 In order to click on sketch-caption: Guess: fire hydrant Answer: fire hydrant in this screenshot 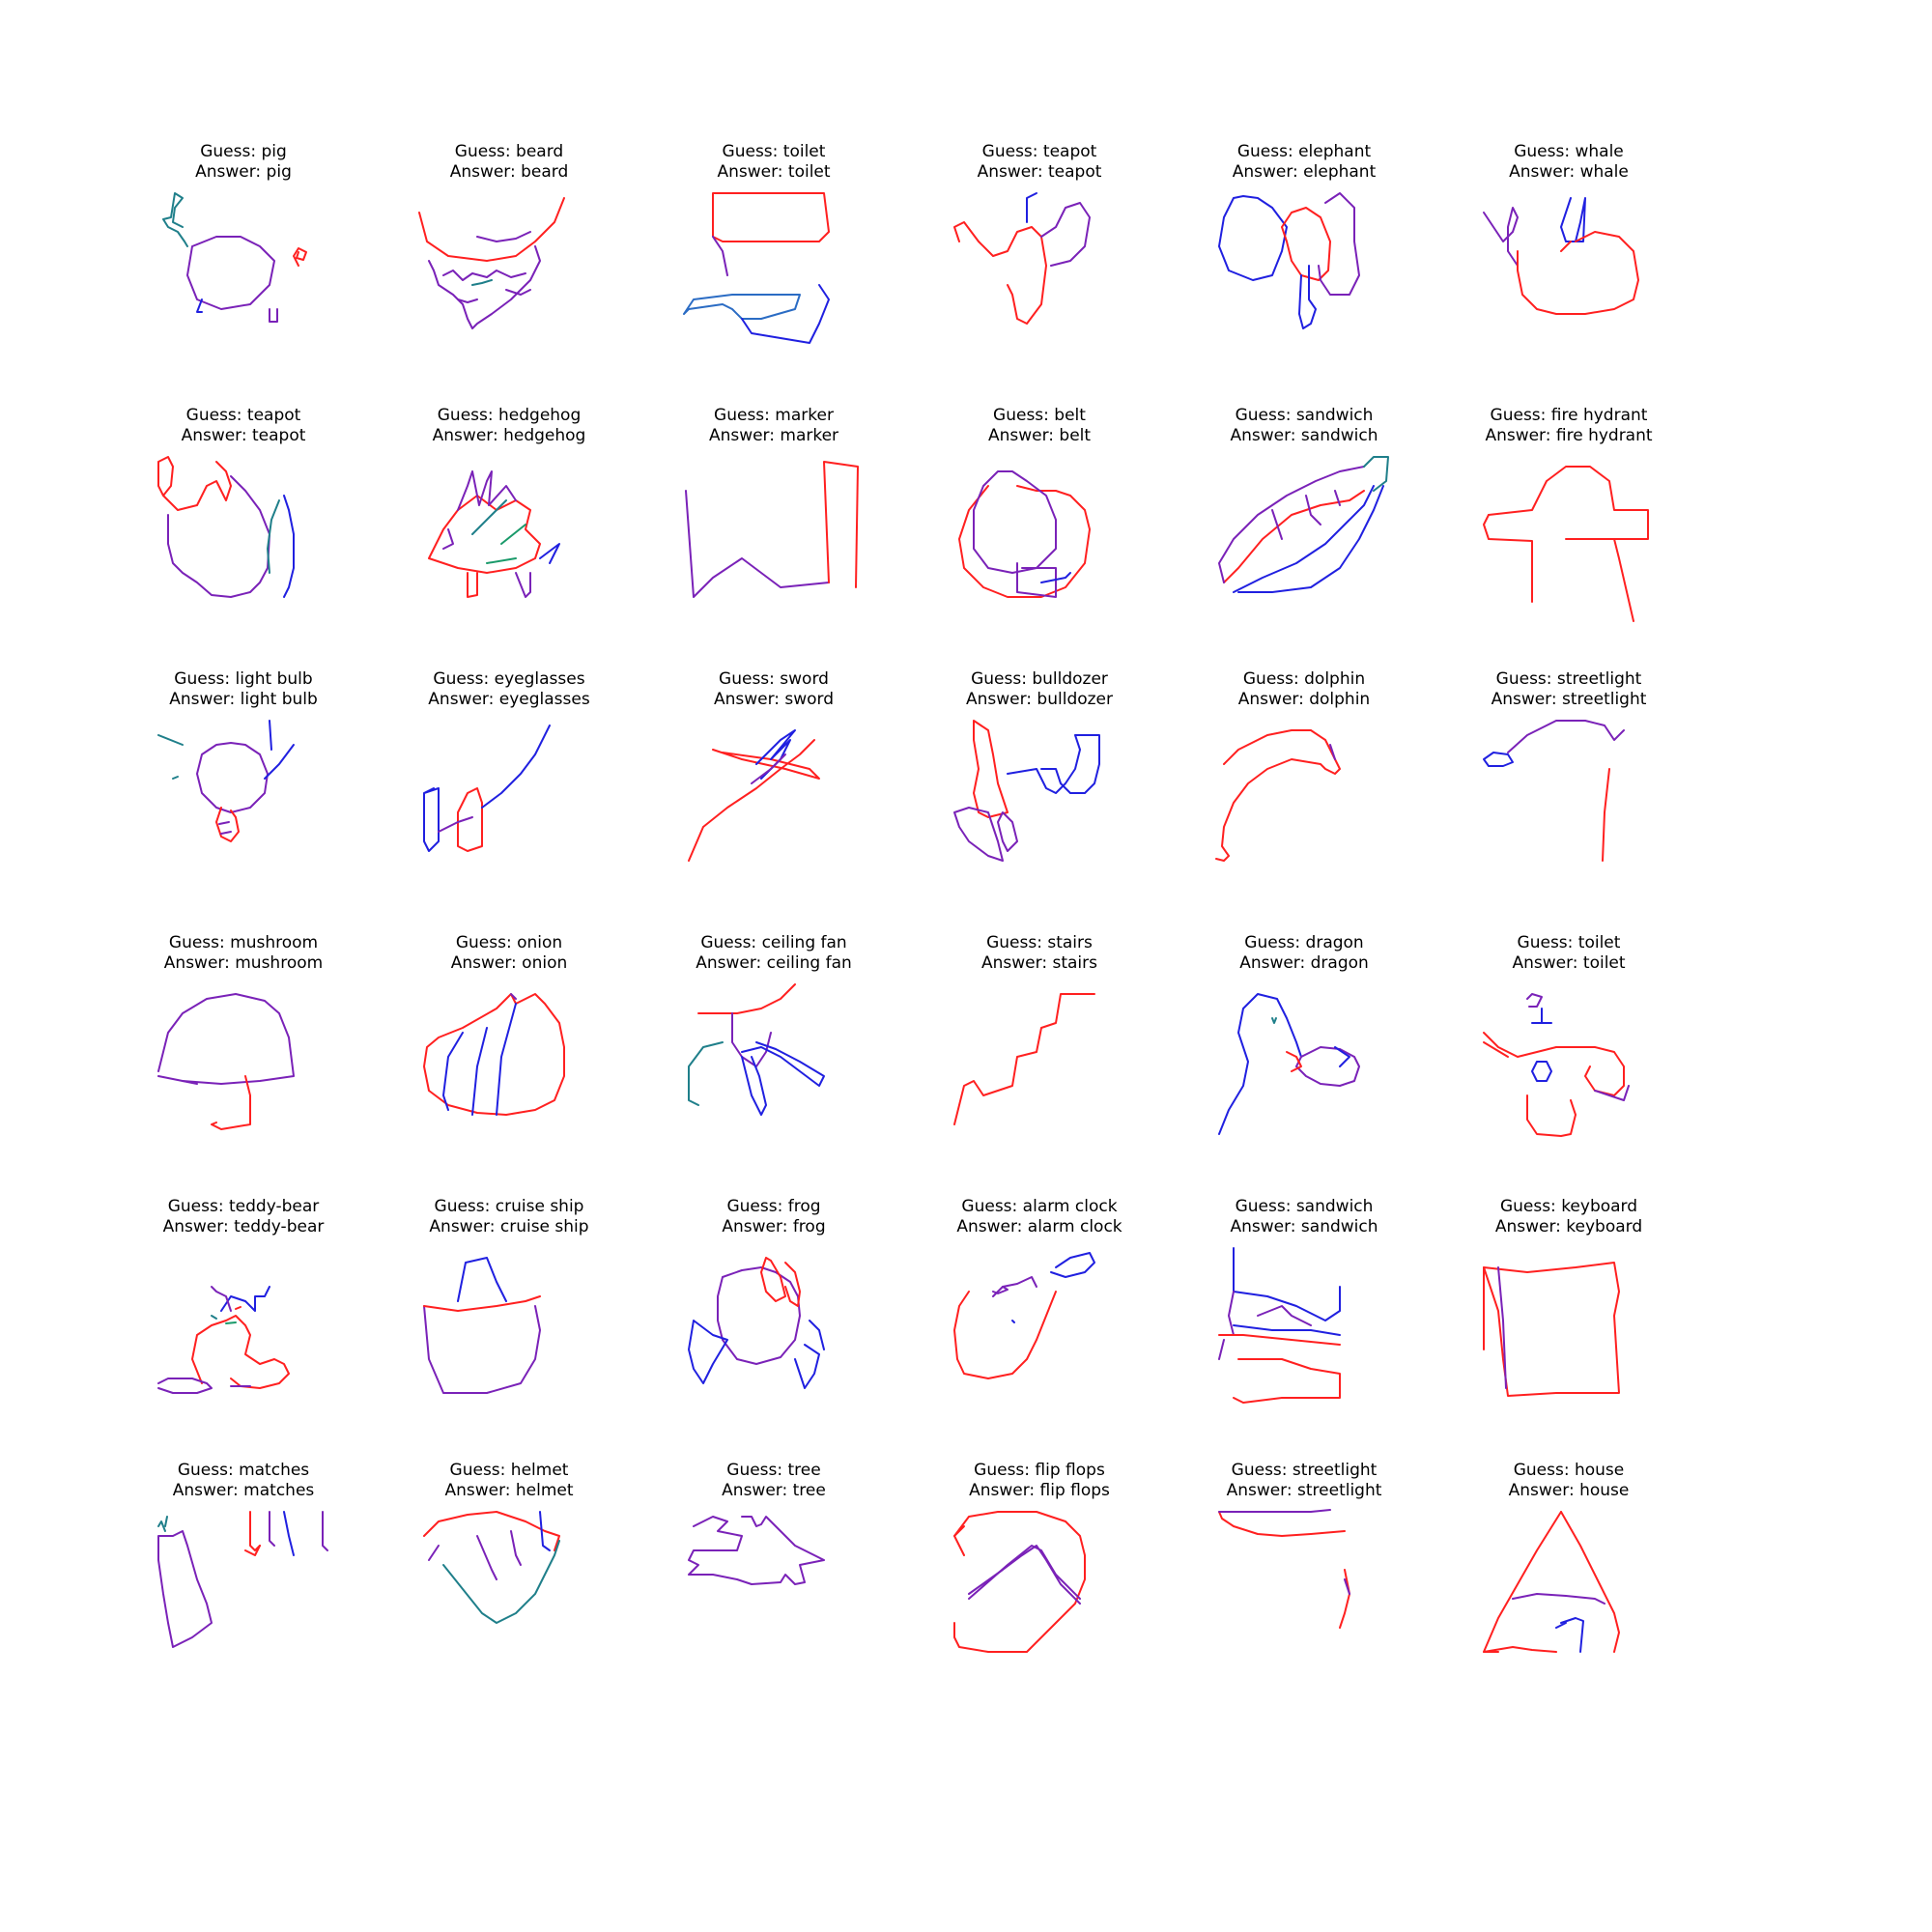, I will do `click(1568, 426)`.